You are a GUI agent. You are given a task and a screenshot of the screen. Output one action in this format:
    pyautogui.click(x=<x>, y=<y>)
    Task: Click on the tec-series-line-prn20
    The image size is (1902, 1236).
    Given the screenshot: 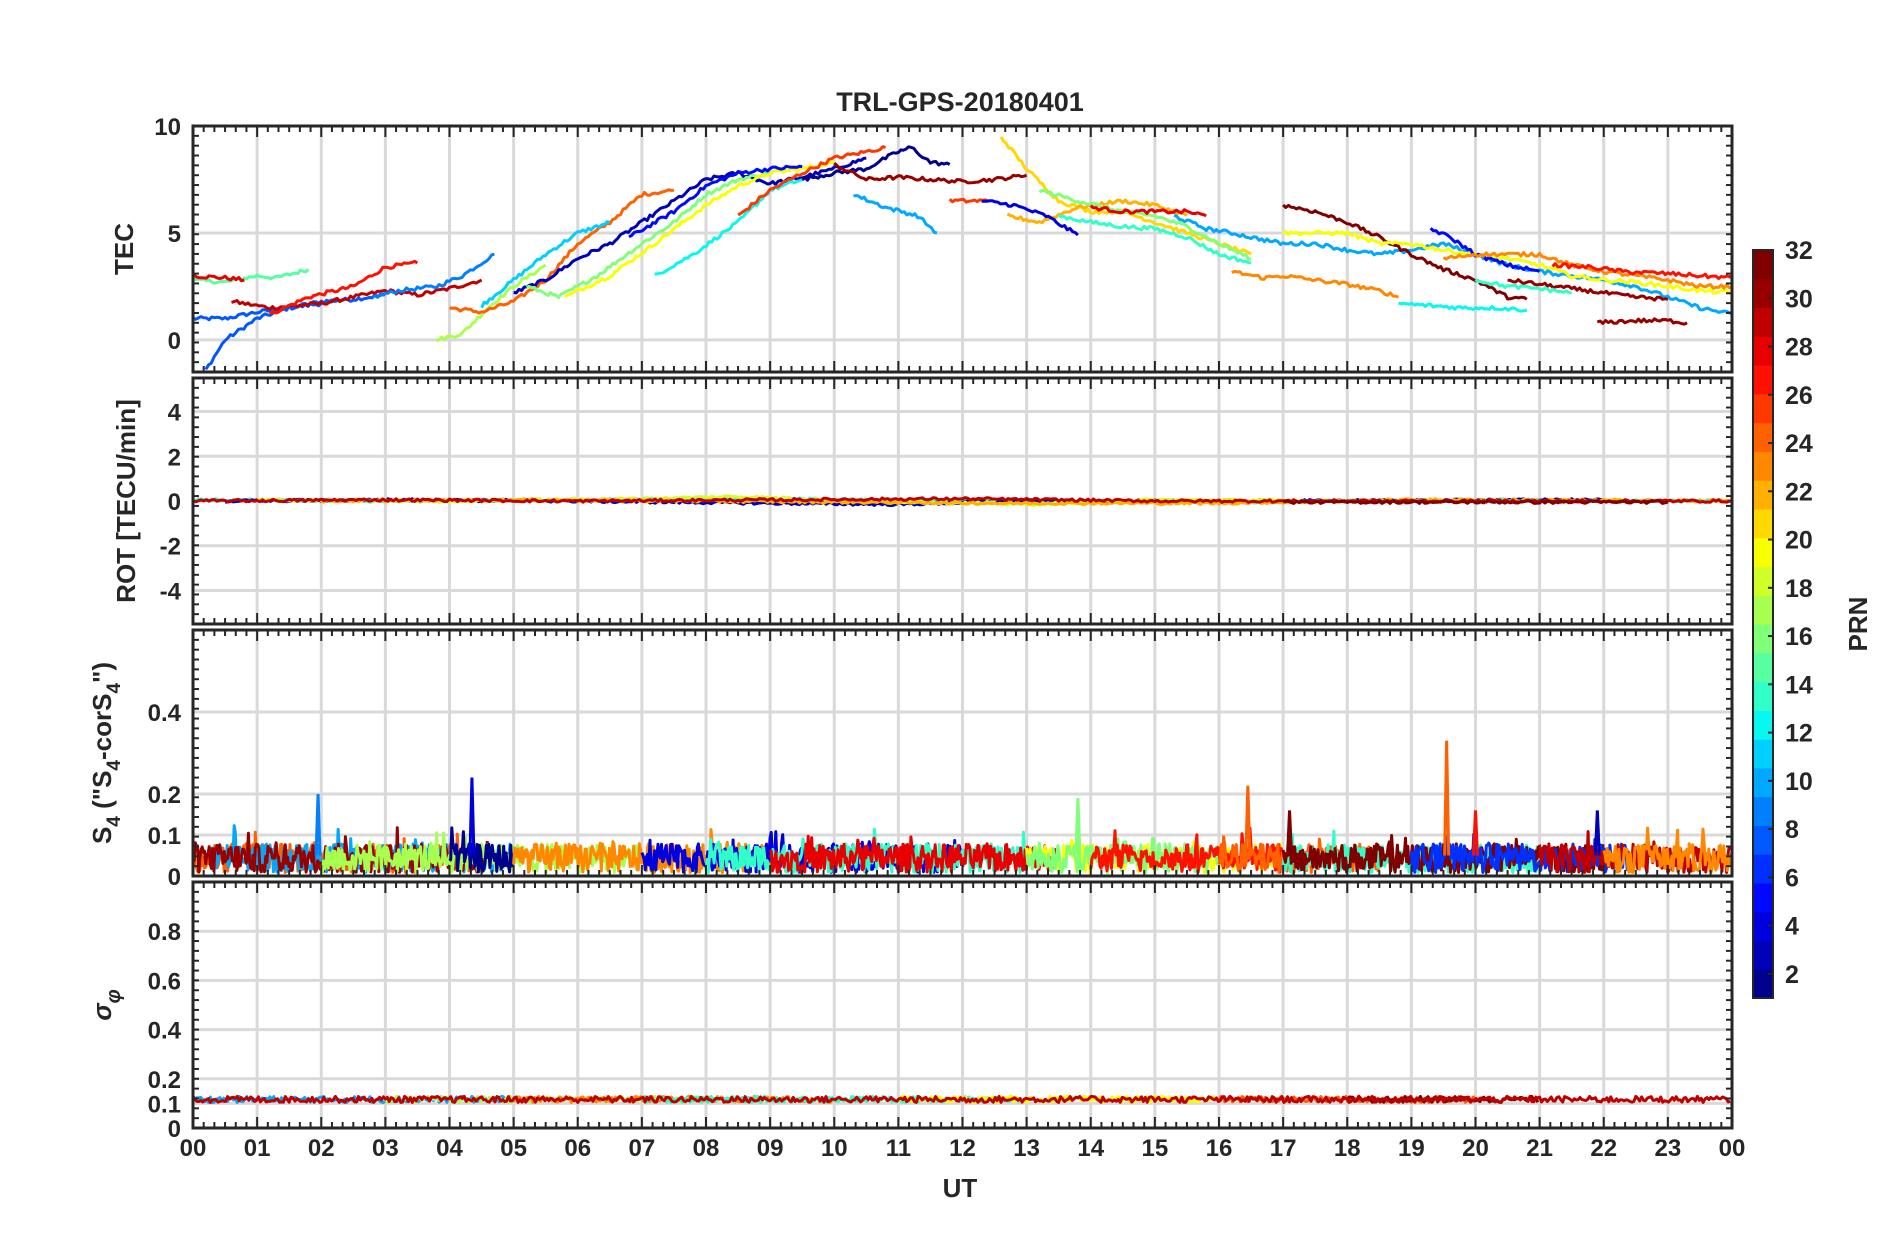 What is the action you would take?
    pyautogui.click(x=699, y=229)
    